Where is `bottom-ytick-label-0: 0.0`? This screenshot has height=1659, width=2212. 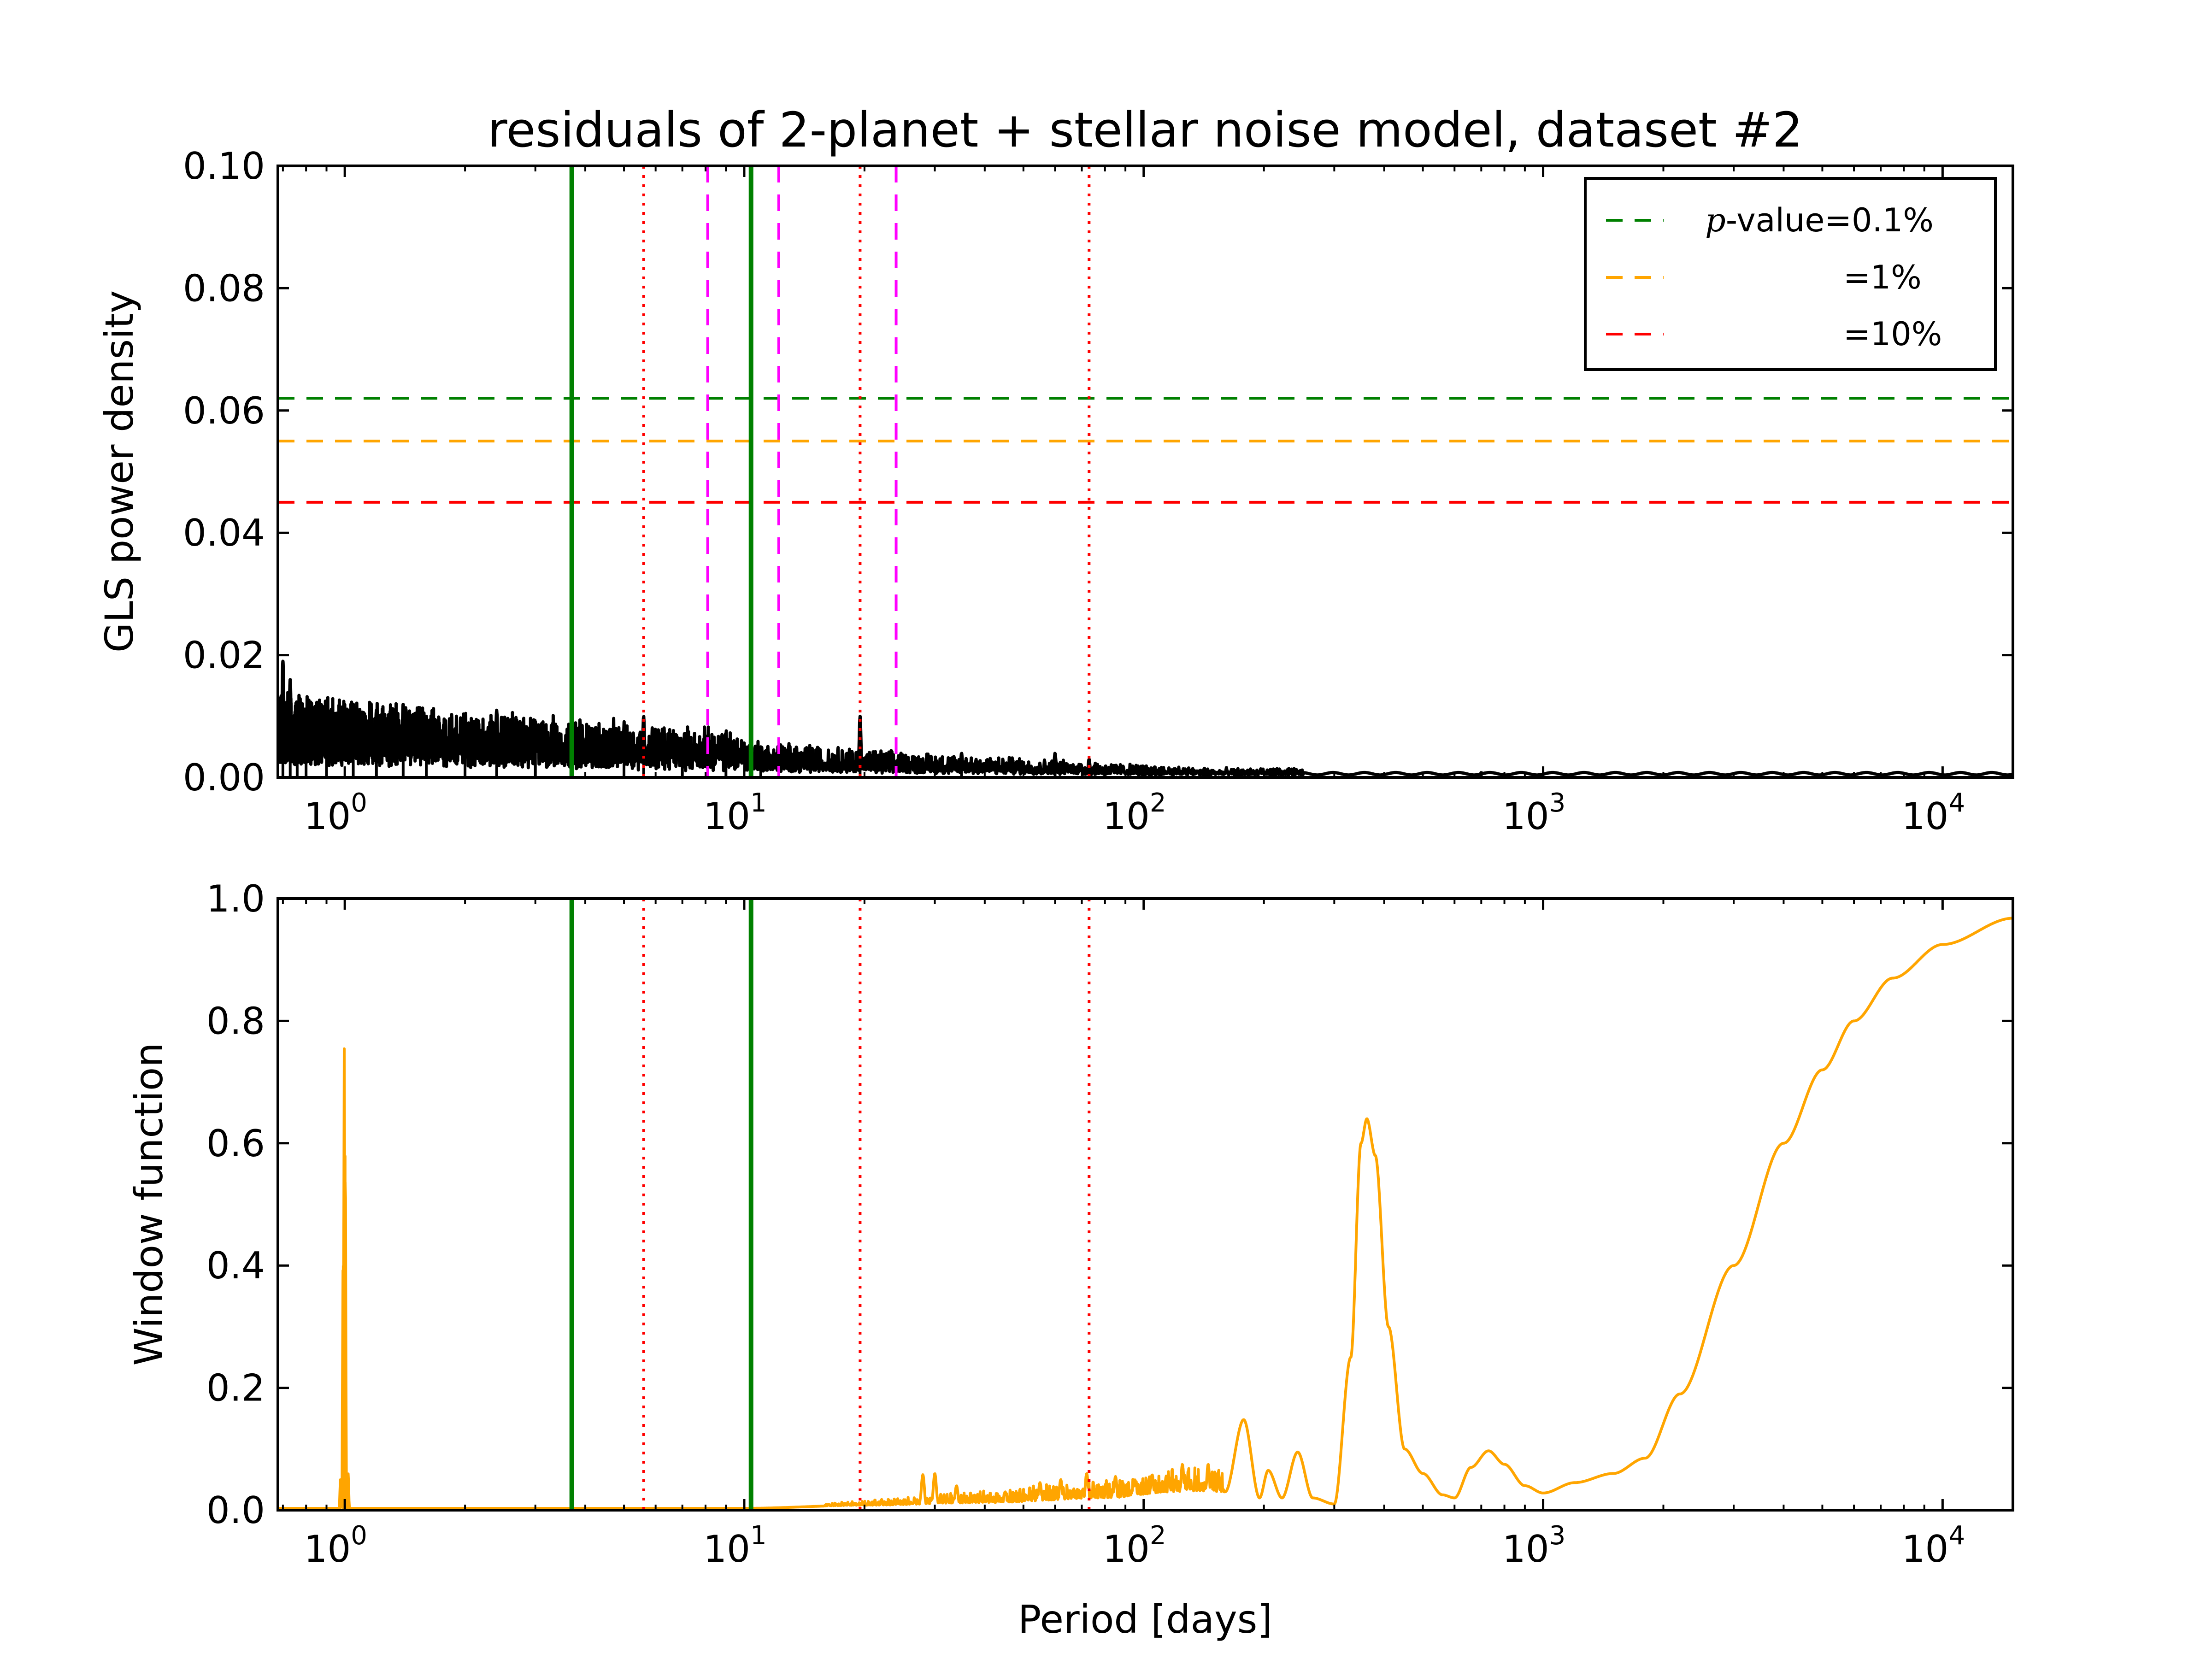 bottom-ytick-label-0: 0.0 is located at coordinates (235, 1510).